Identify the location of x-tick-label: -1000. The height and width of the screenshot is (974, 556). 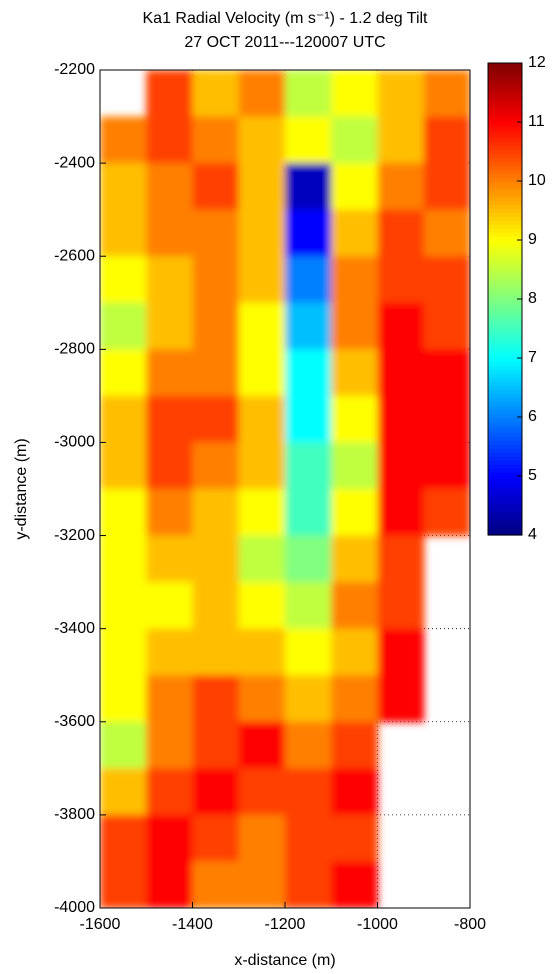
(377, 924).